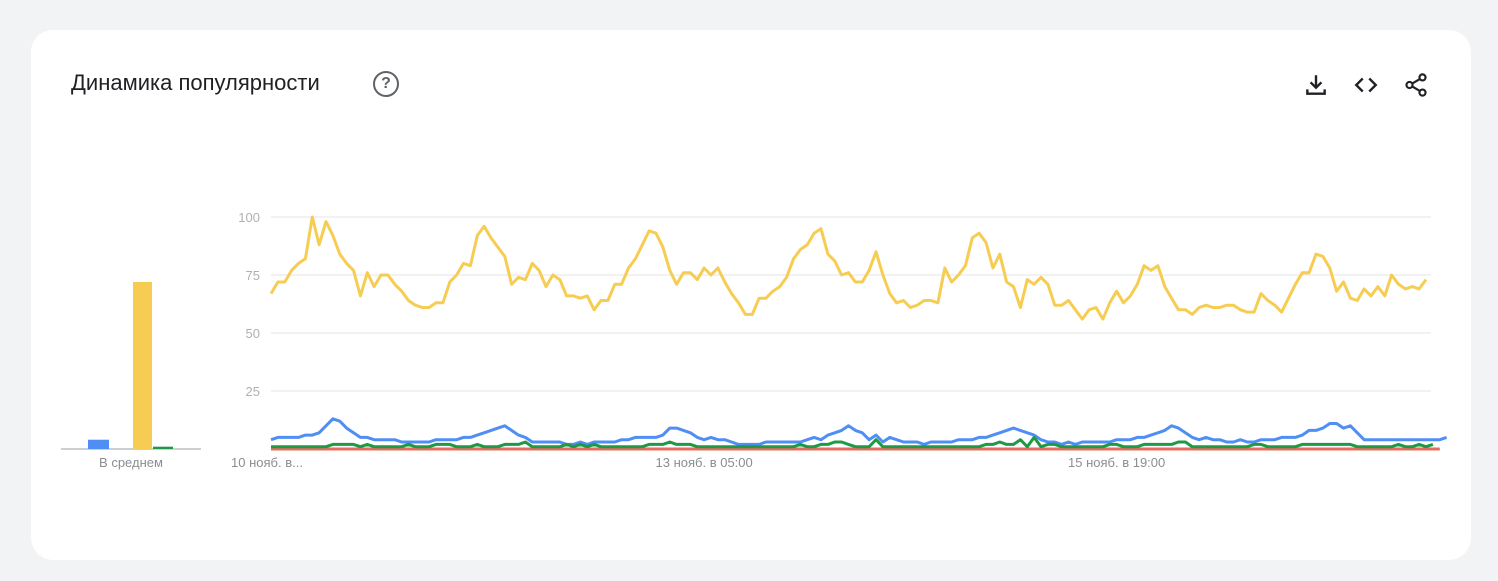 The height and width of the screenshot is (581, 1498). Describe the element at coordinates (253, 275) in the screenshot. I see `ytick-75: 75` at that location.